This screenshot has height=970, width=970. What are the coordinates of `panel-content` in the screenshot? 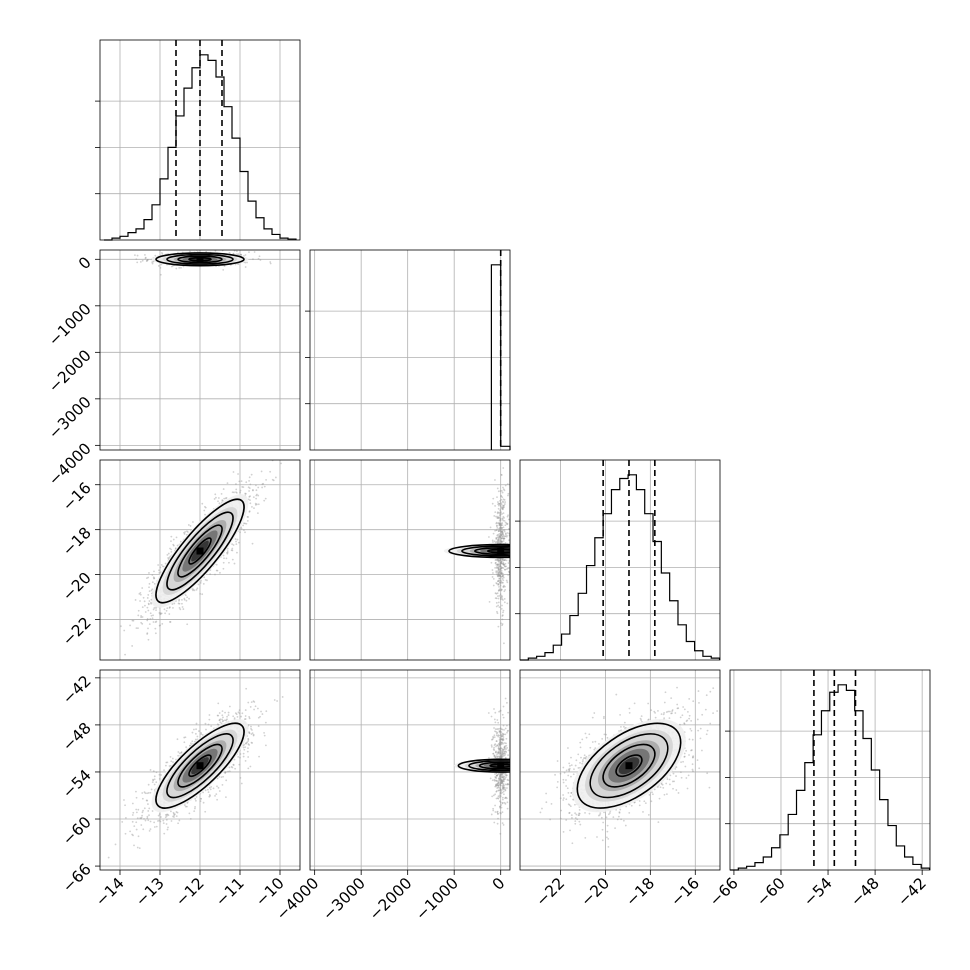 It's located at (195, 773).